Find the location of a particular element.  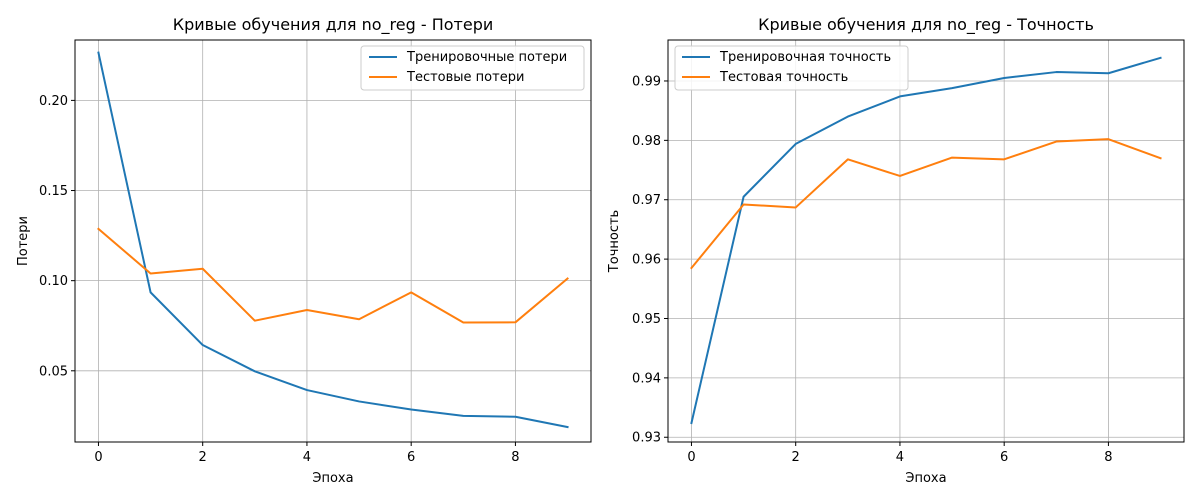

accuracy-y-tick-label: 0.95 is located at coordinates (646, 319).